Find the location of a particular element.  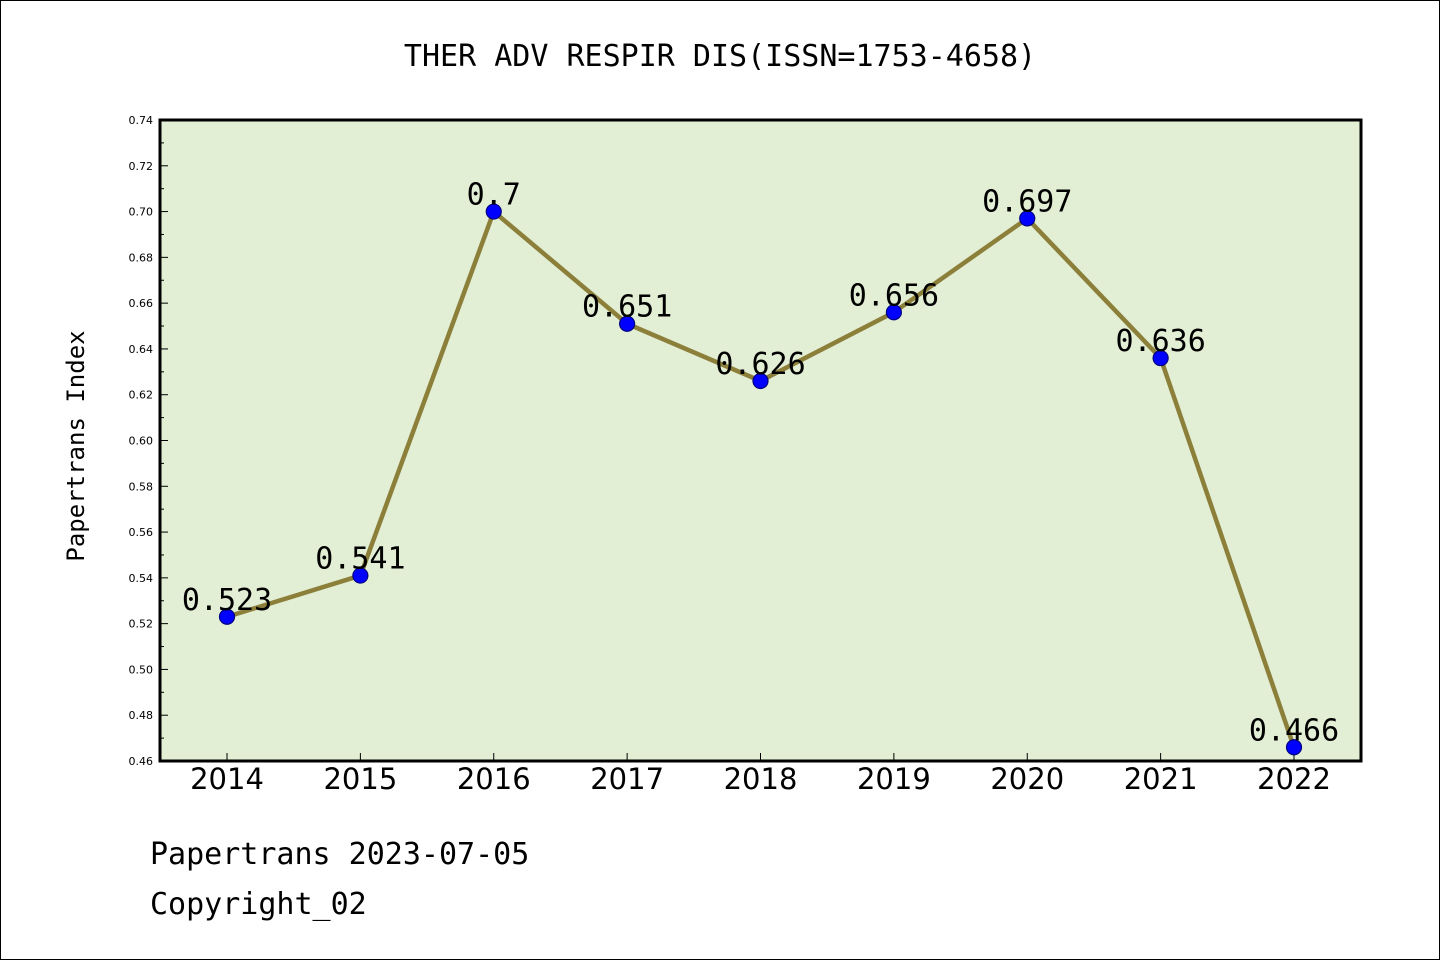

x-tick-label: 2020 is located at coordinates (1027, 779).